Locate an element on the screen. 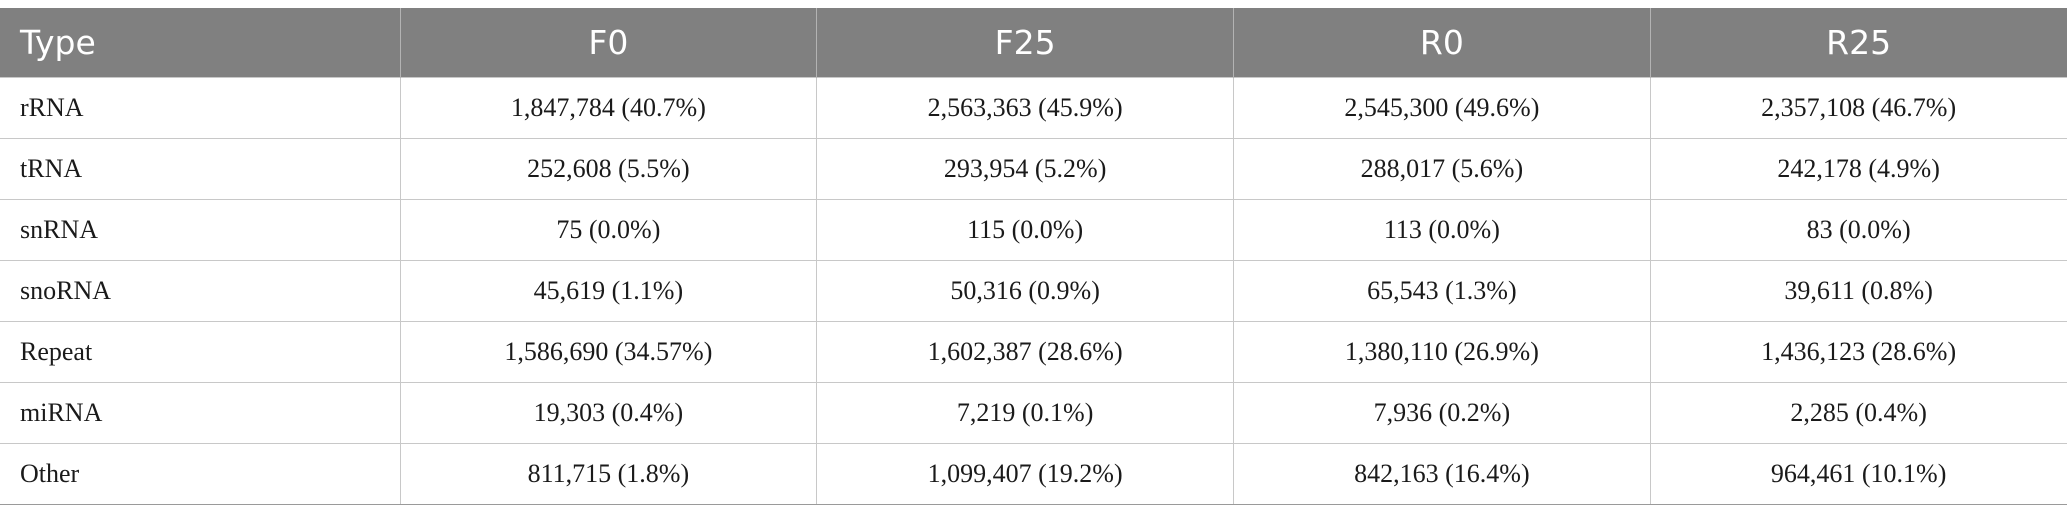  table-cell: 1,586,690 (34.57%) is located at coordinates (608, 352).